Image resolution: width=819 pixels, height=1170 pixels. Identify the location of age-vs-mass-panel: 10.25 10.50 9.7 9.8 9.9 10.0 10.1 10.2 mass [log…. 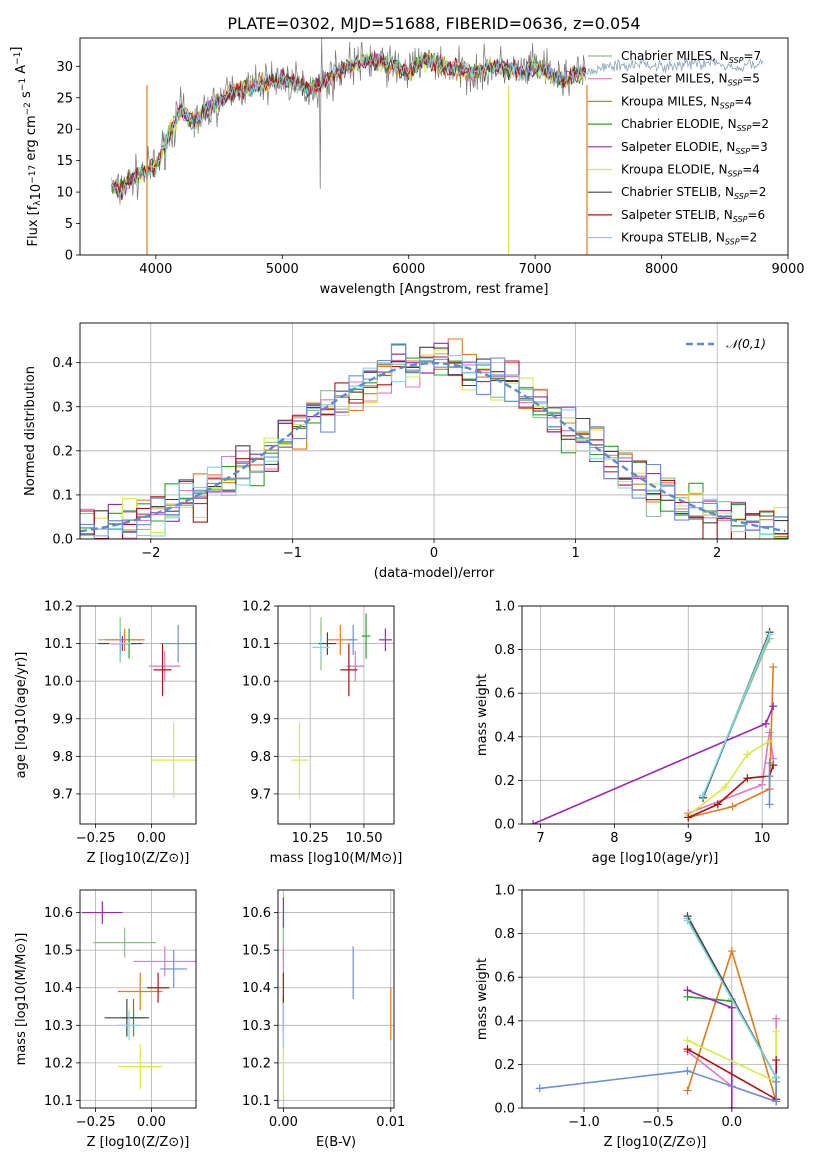
(322, 733).